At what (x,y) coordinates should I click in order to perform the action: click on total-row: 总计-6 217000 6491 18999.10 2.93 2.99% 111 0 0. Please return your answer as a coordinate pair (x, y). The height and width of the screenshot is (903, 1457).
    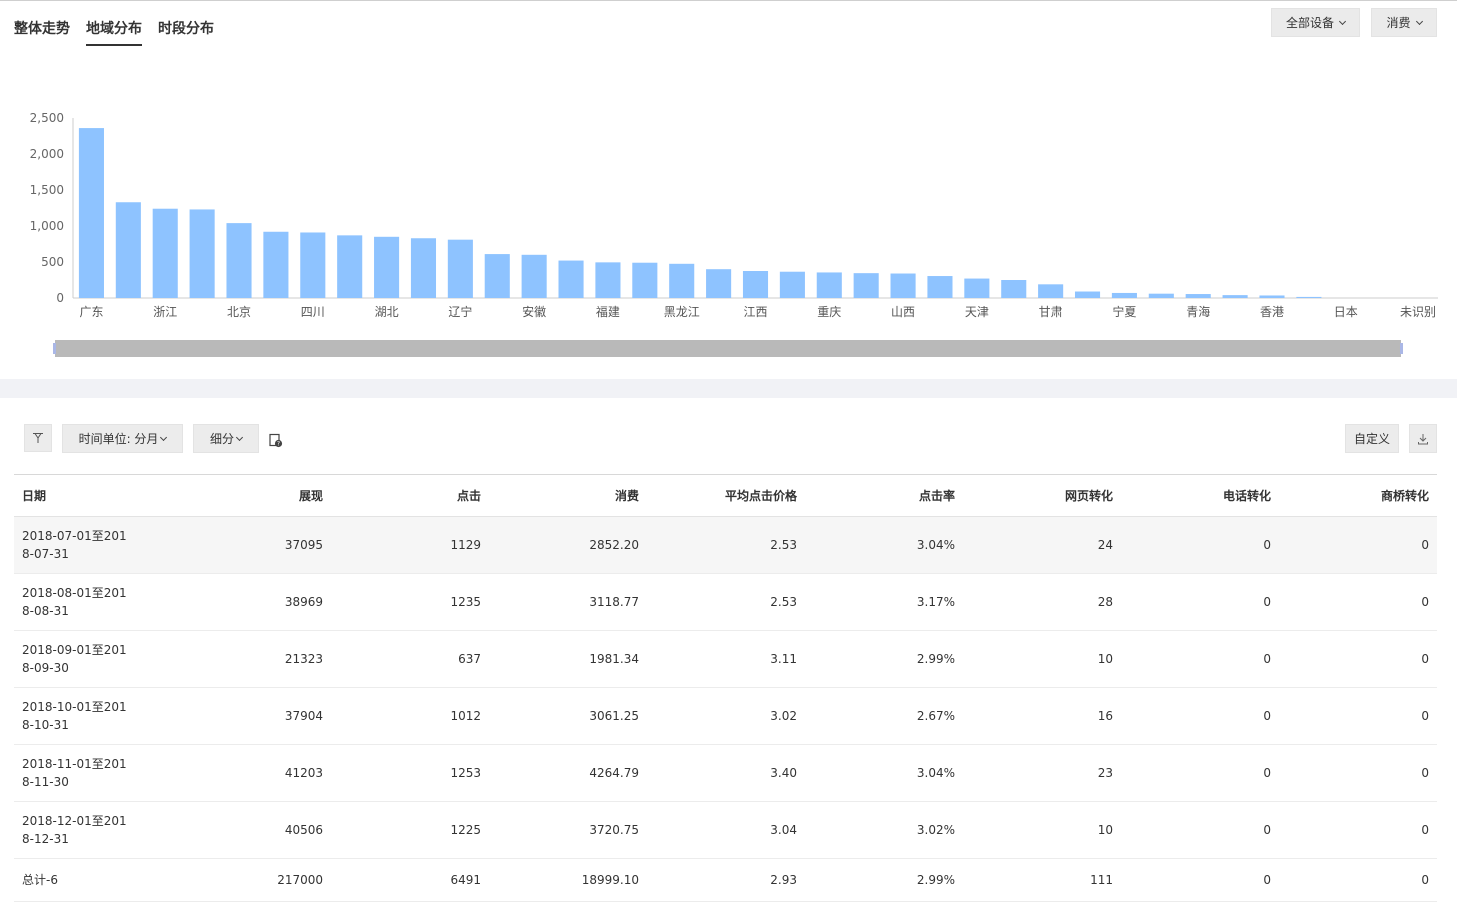
    Looking at the image, I should click on (725, 880).